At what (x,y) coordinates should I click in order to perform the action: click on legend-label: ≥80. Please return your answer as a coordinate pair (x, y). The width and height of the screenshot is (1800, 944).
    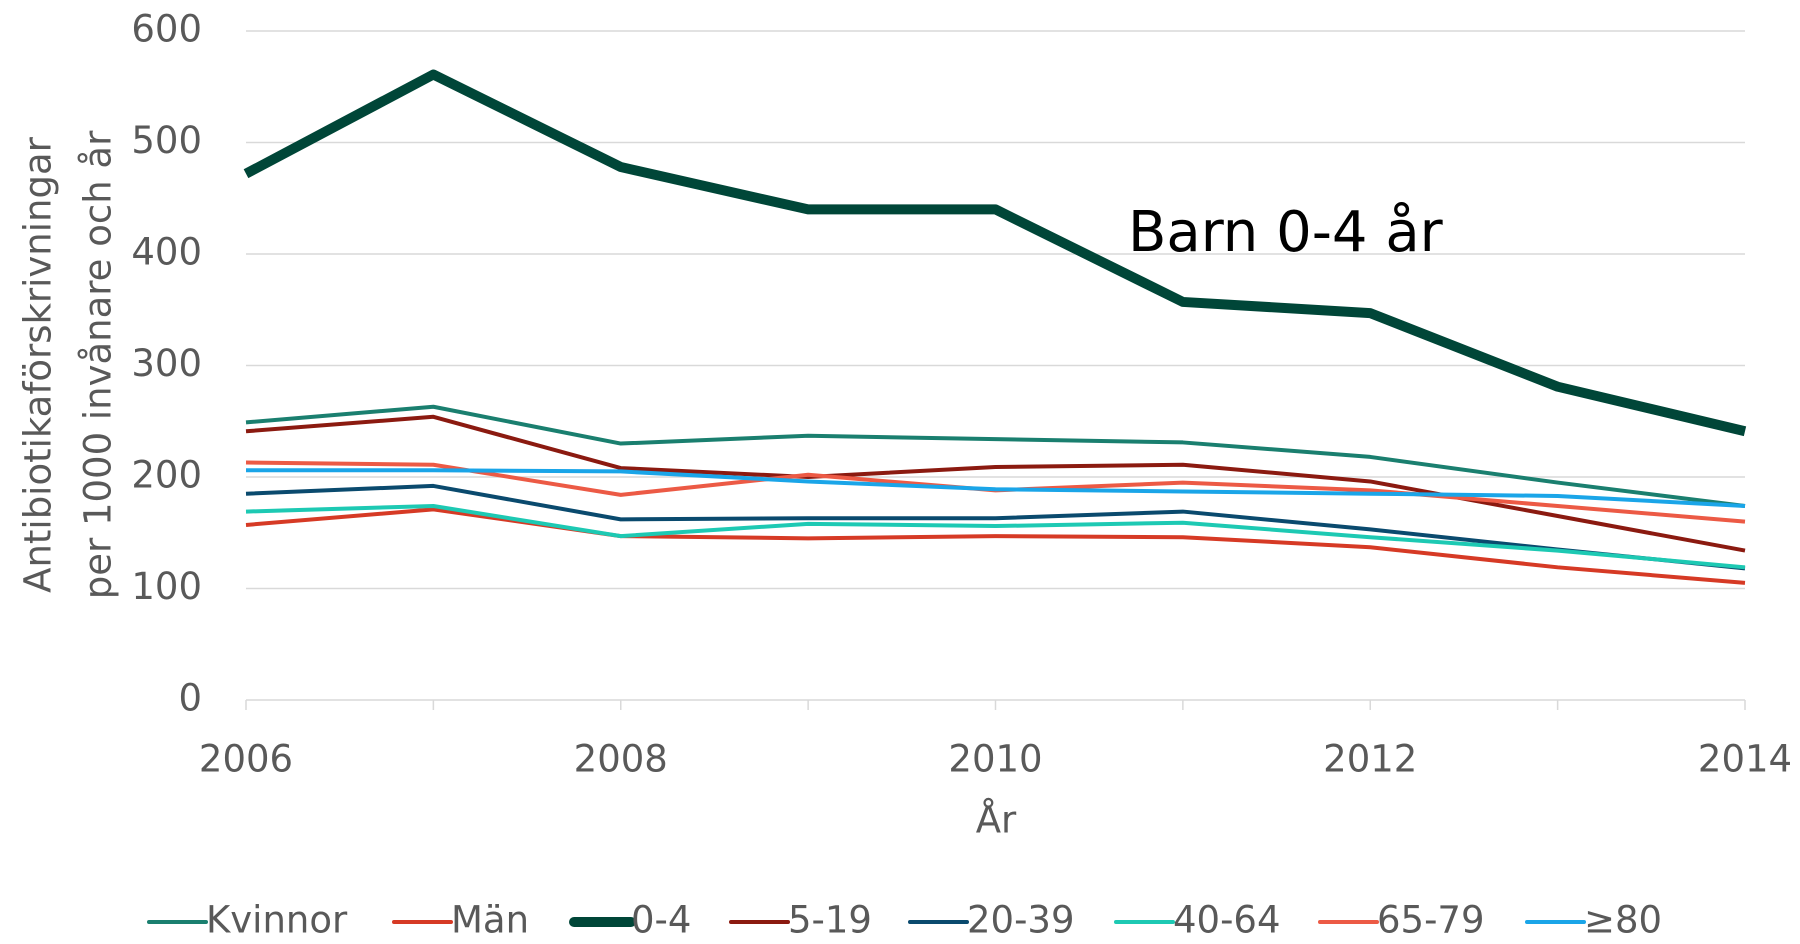
    Looking at the image, I should click on (1623, 920).